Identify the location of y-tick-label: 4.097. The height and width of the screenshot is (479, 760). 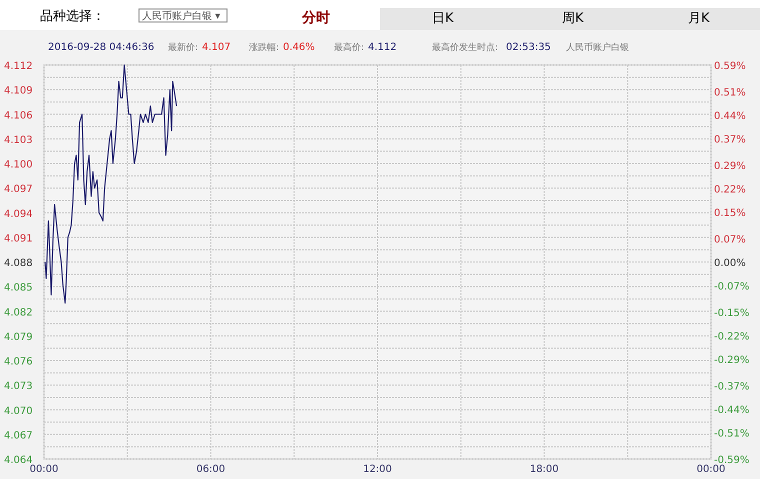
(18, 190).